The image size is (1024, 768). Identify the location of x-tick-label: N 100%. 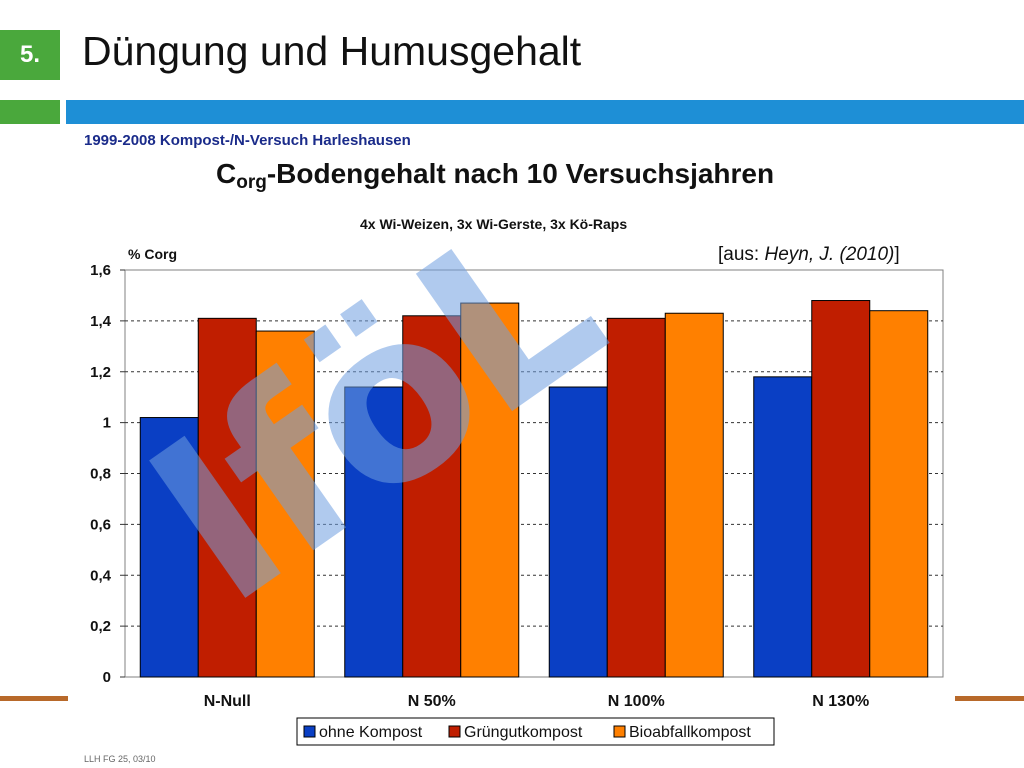
(636, 701).